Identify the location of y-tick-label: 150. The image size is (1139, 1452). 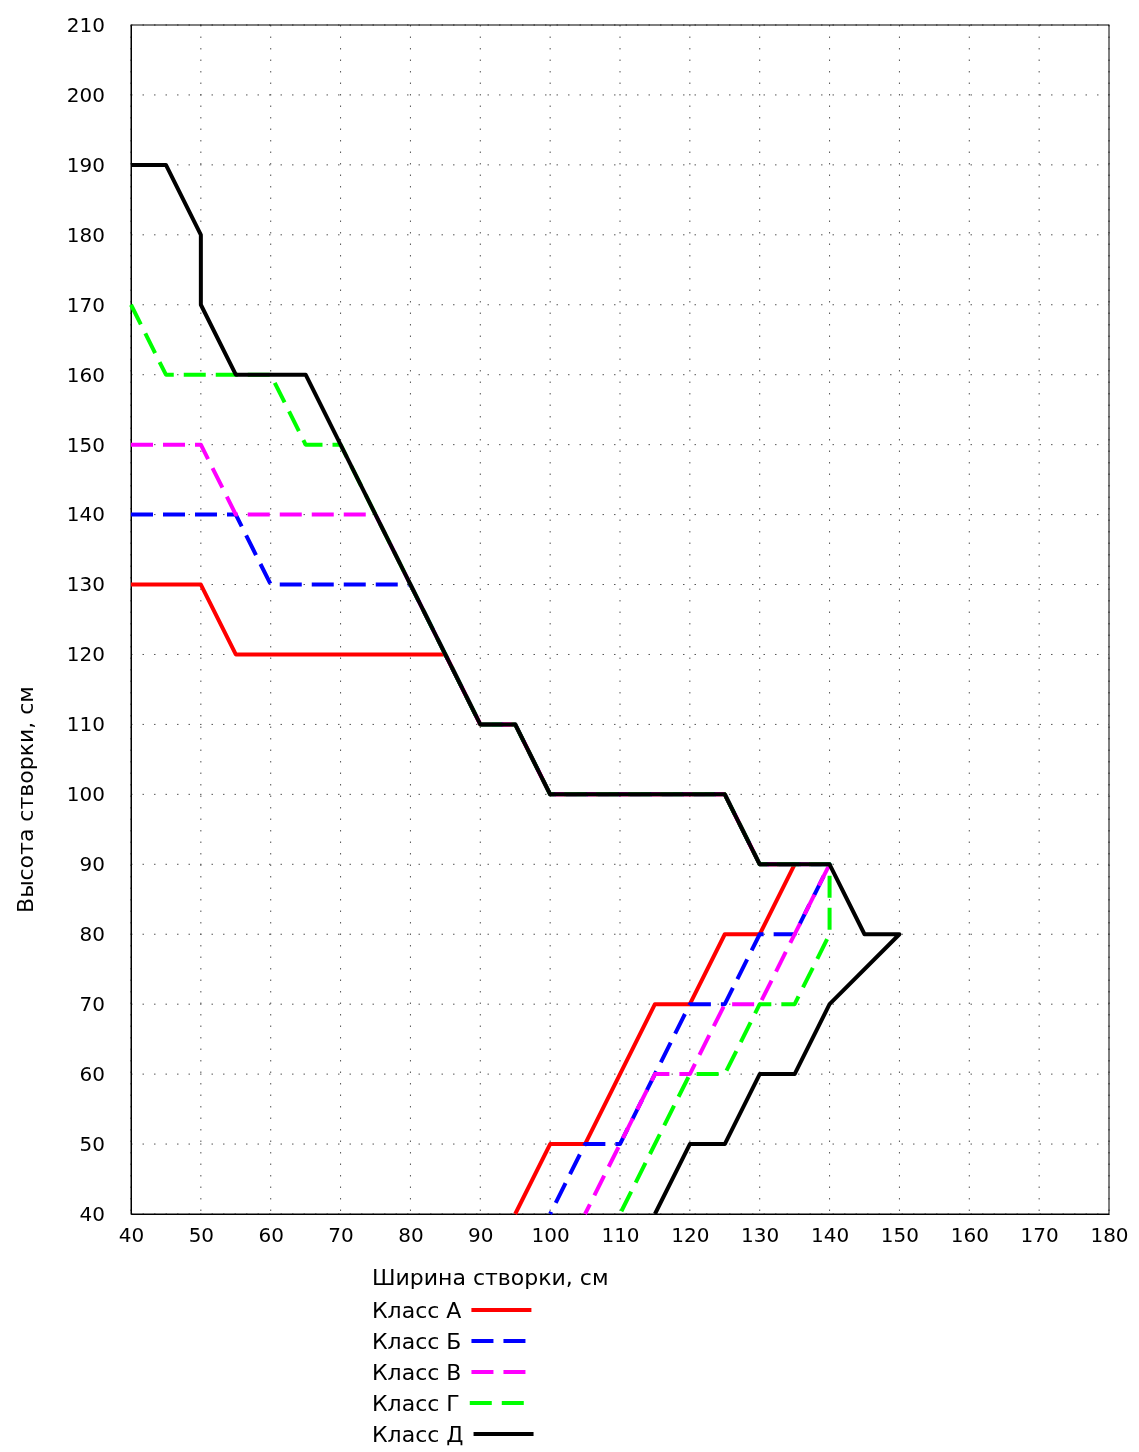
(85, 444).